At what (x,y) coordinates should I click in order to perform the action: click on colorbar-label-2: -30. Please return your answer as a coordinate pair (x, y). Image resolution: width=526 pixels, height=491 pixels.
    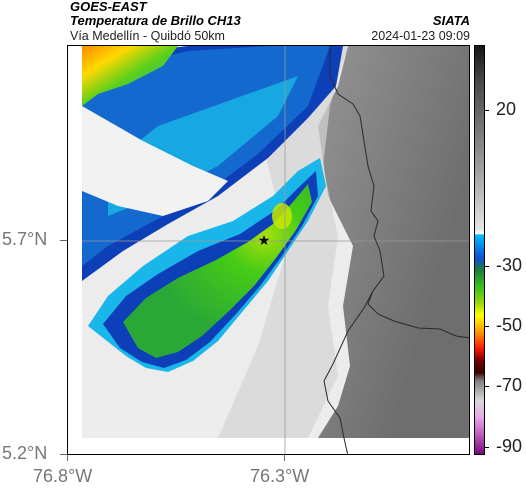
    Looking at the image, I should click on (509, 265).